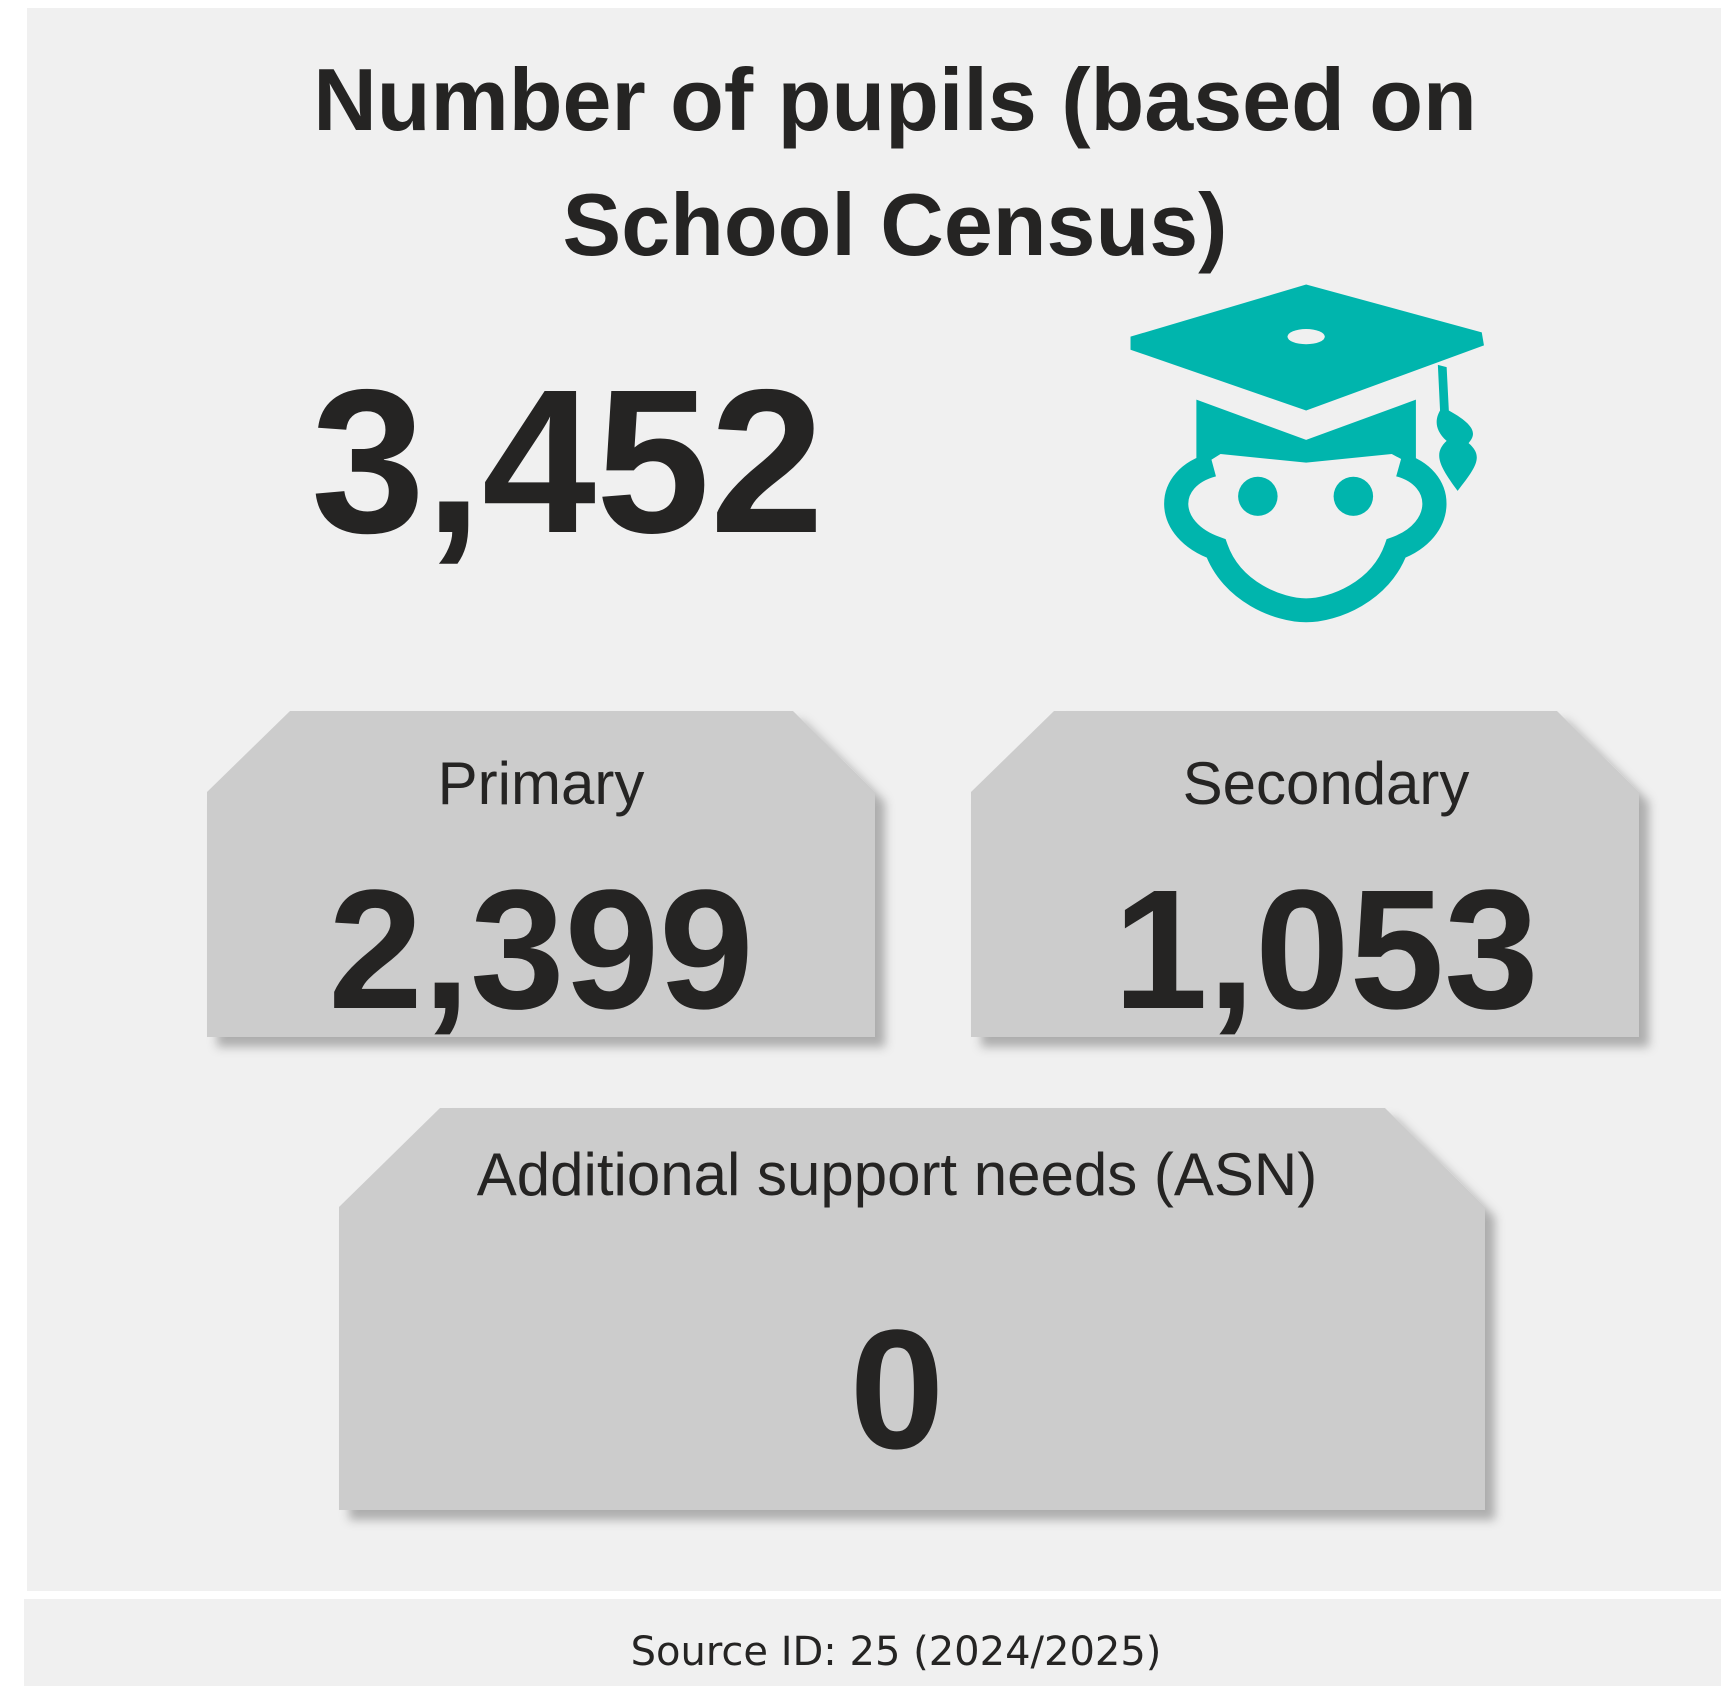 This screenshot has height=1703, width=1721. Describe the element at coordinates (896, 1652) in the screenshot. I see `footer-source: Source ID: 25 (2024/2025)` at that location.